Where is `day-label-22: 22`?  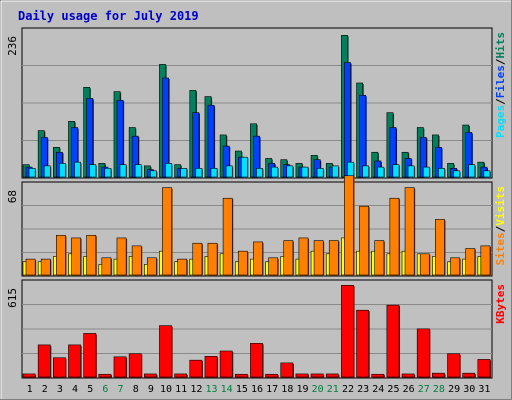
day-label-22: 22 is located at coordinates (348, 389).